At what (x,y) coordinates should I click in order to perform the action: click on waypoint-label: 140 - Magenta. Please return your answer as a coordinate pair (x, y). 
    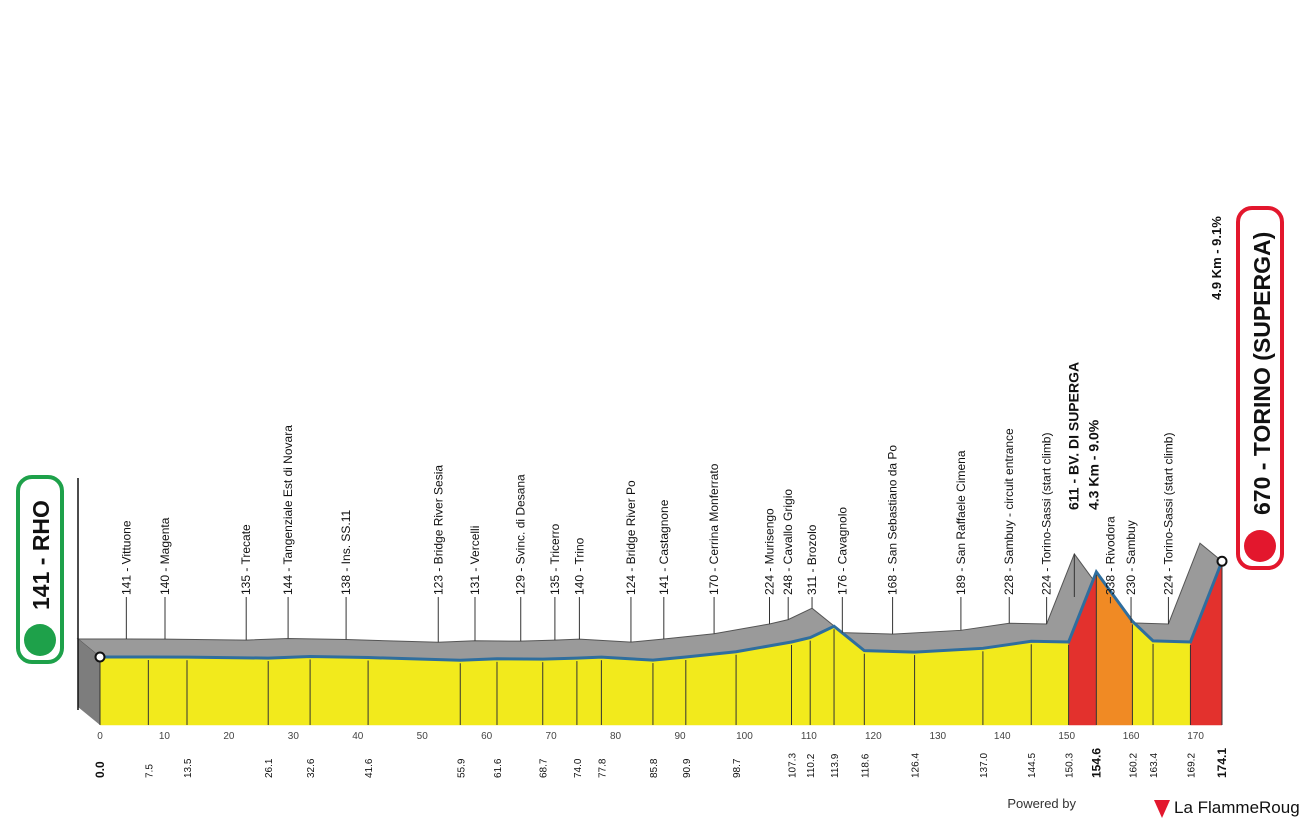
    Looking at the image, I should click on (165, 556).